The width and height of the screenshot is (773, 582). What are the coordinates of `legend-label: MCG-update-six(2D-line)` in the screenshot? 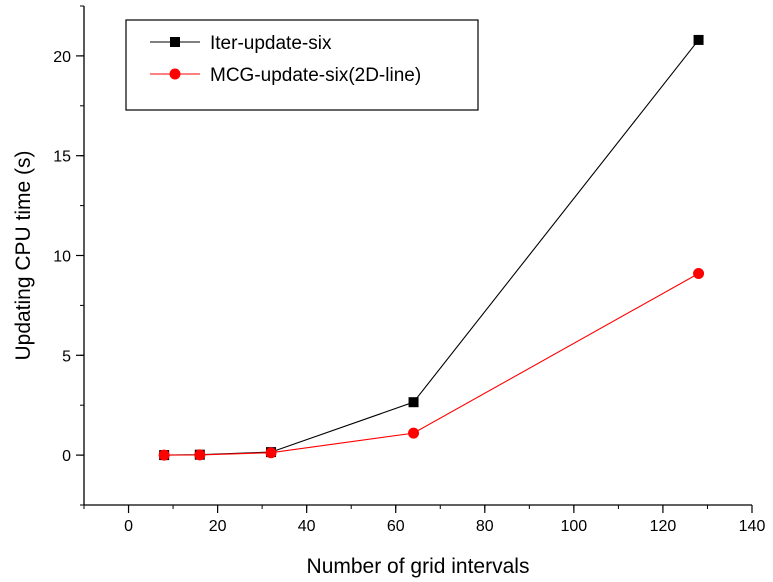 It's located at (315, 75).